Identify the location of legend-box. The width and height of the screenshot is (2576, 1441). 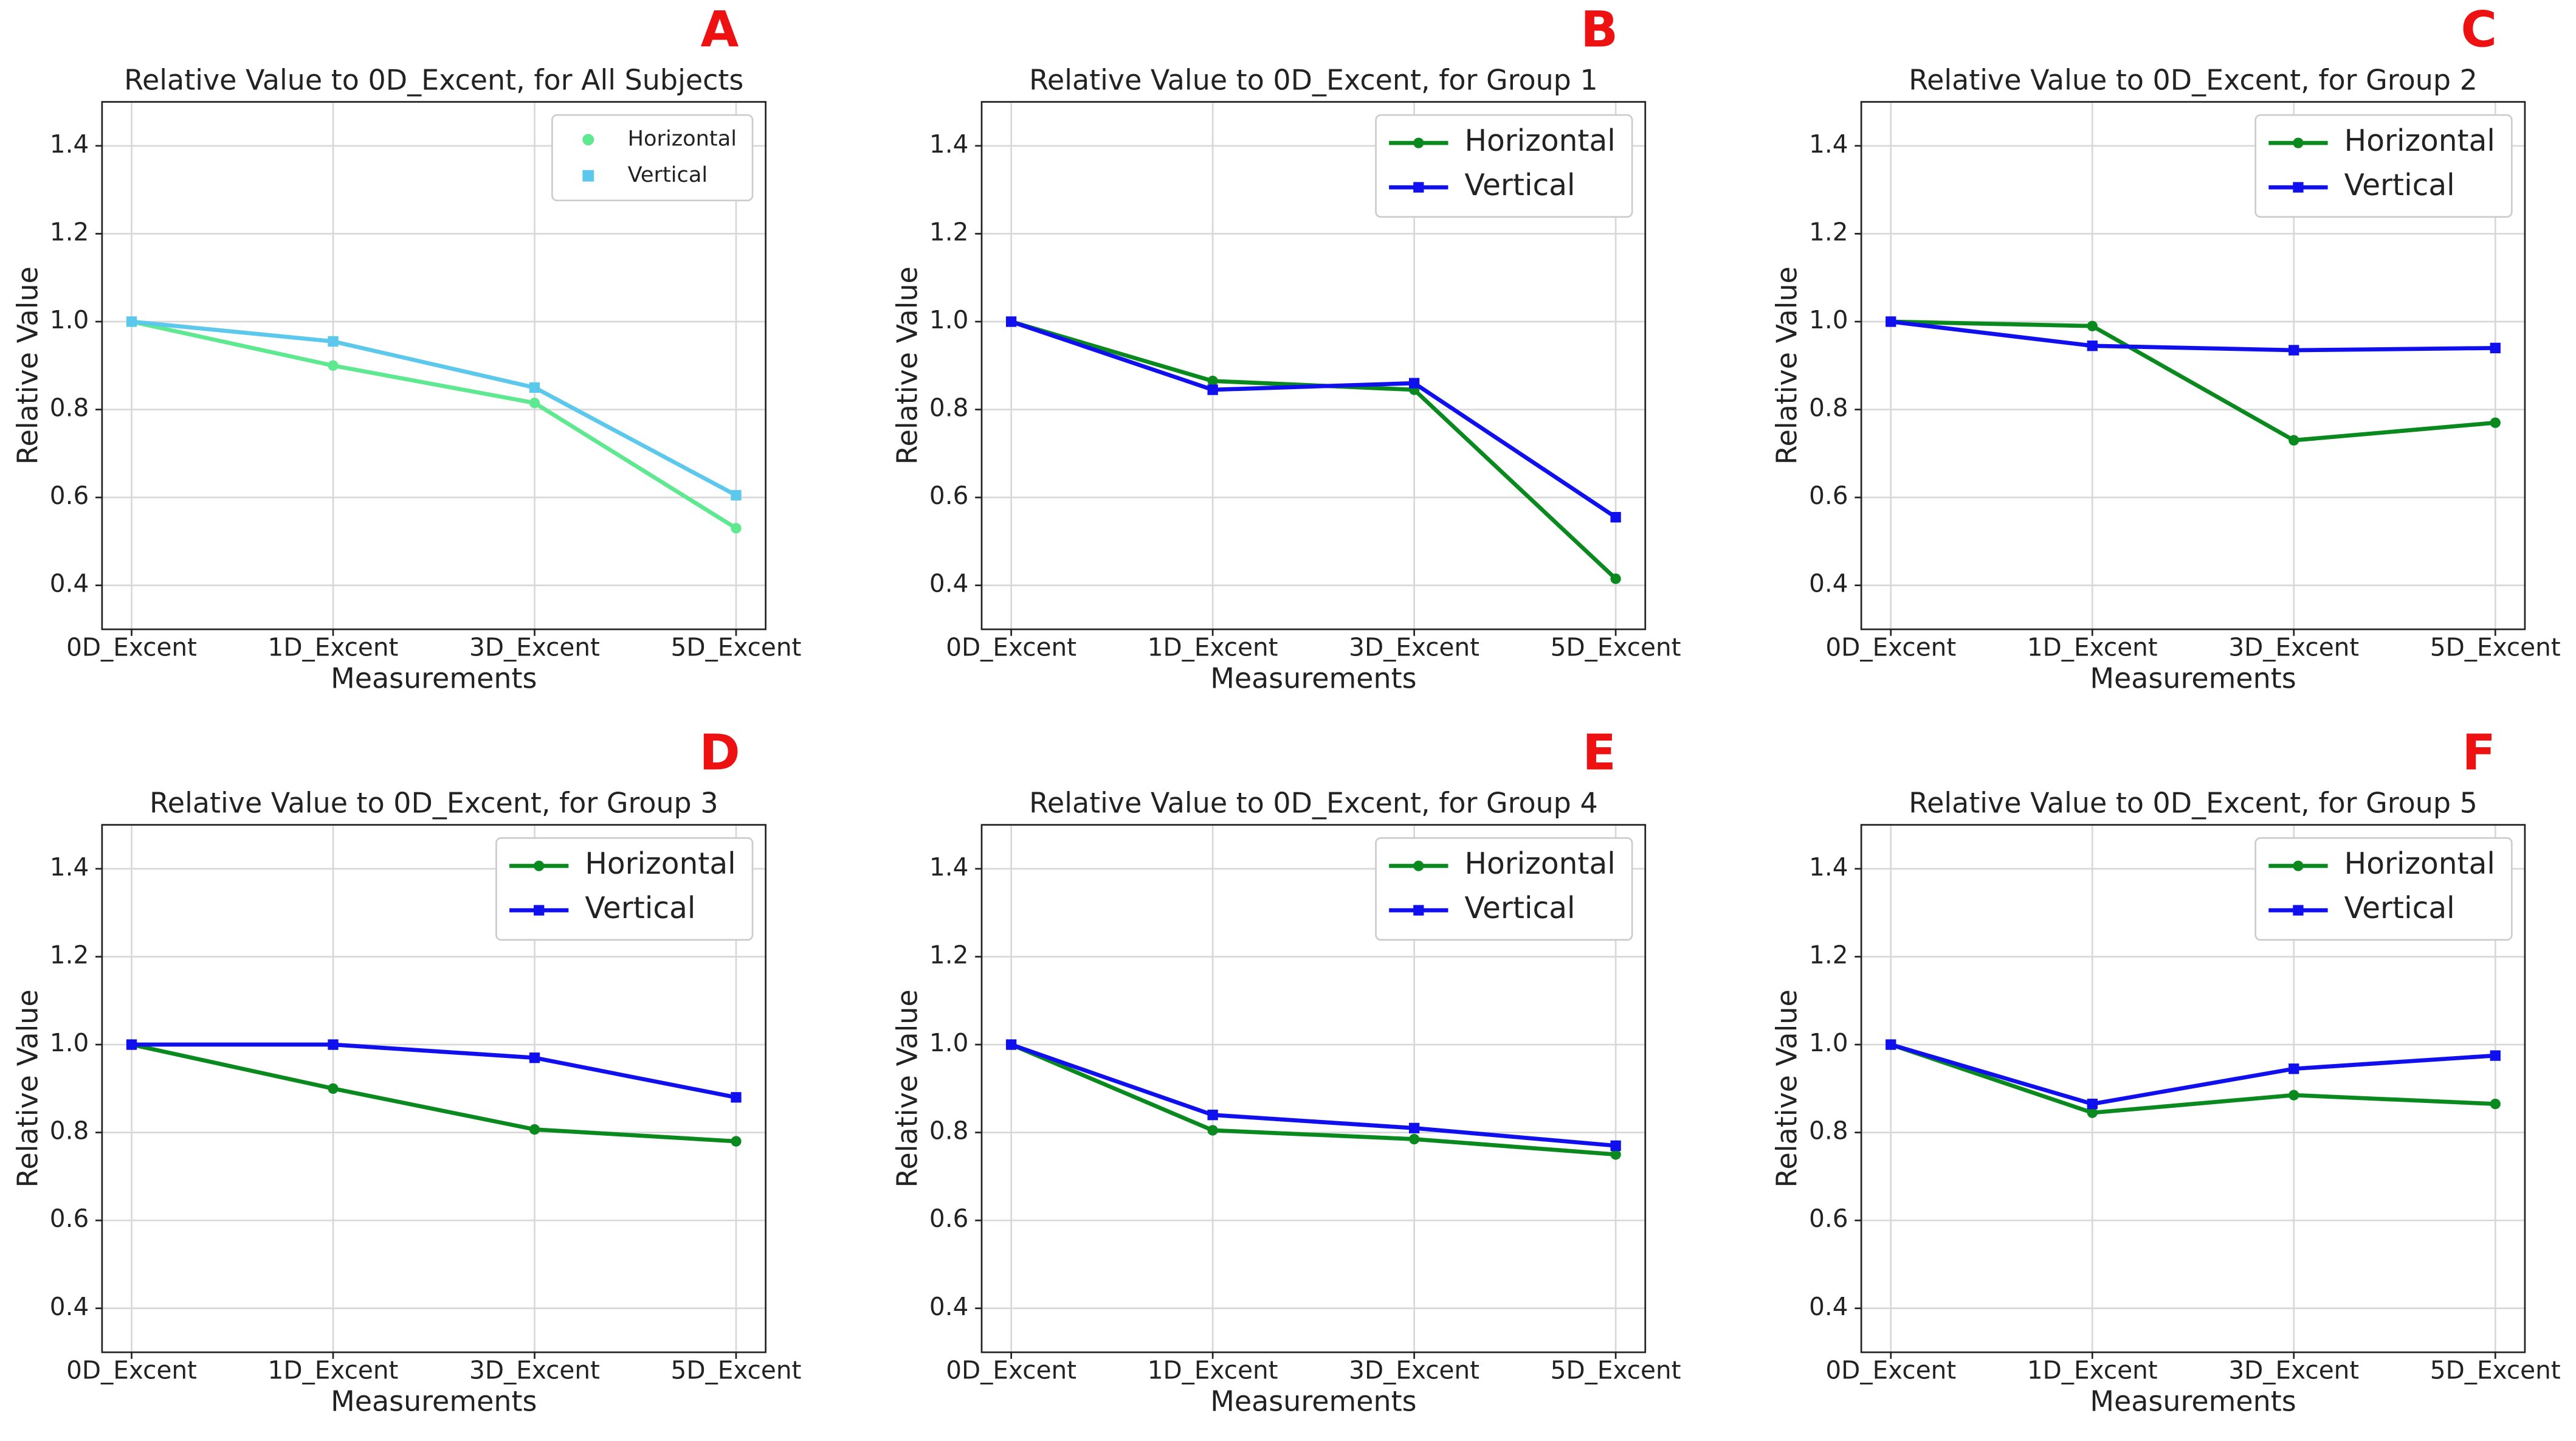
(653, 158).